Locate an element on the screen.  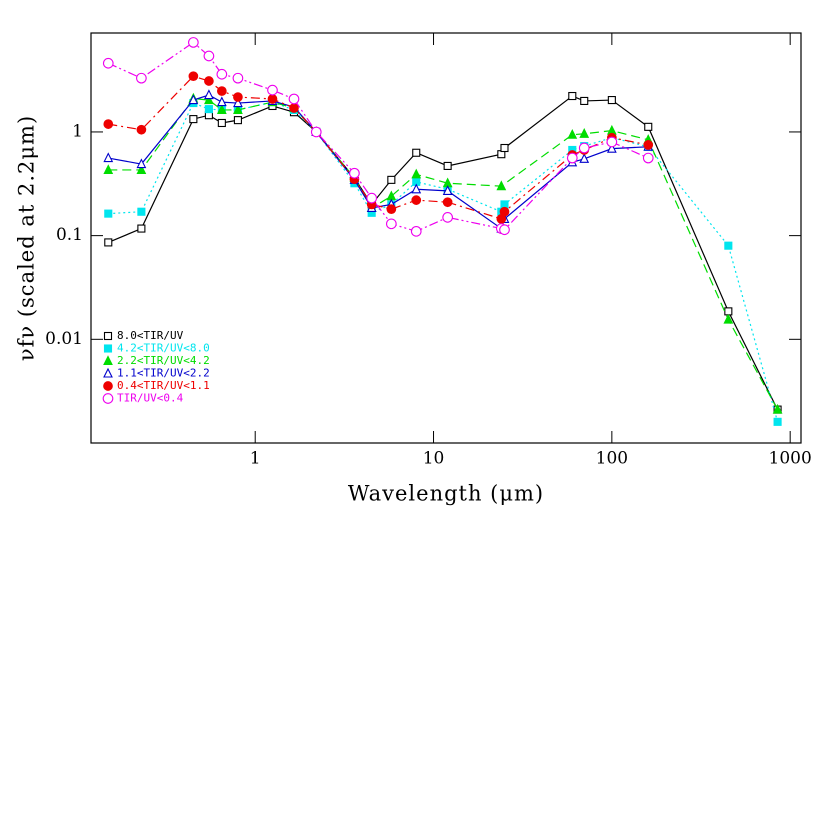
legend-label: 1.1<TIR/UV<2.2 is located at coordinates (163, 373).